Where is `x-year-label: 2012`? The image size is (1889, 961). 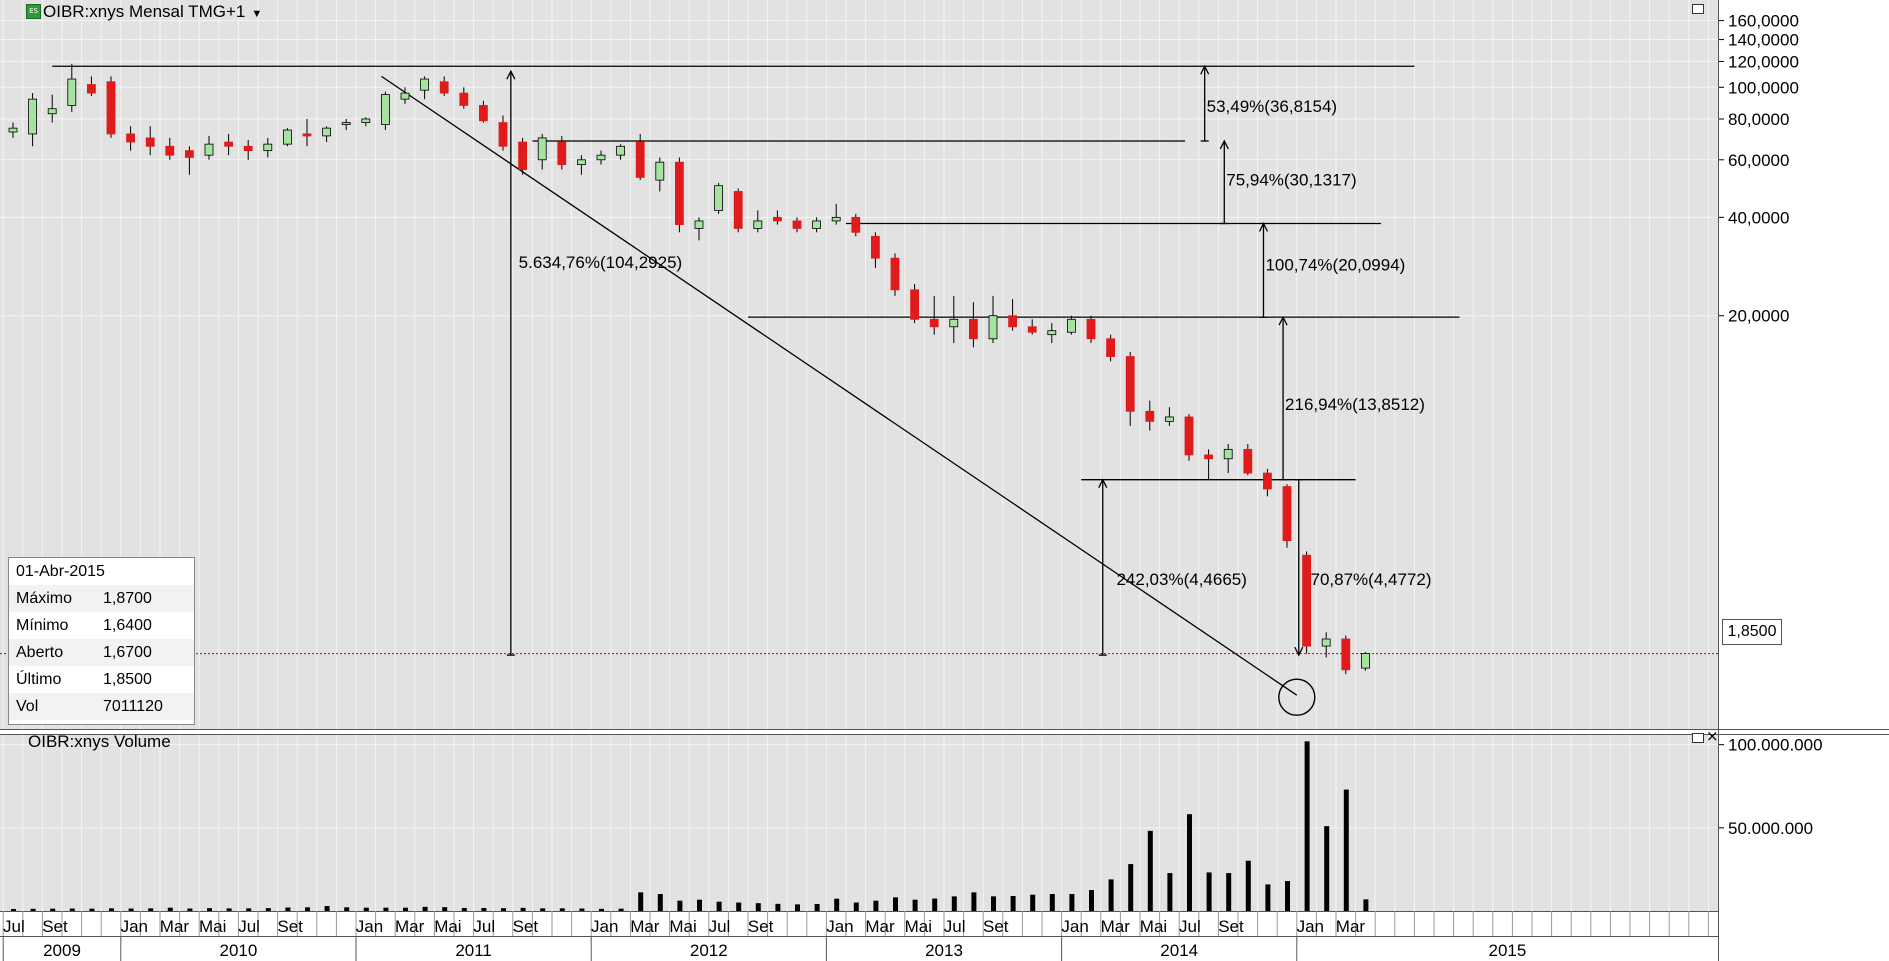 x-year-label: 2012 is located at coordinates (709, 950).